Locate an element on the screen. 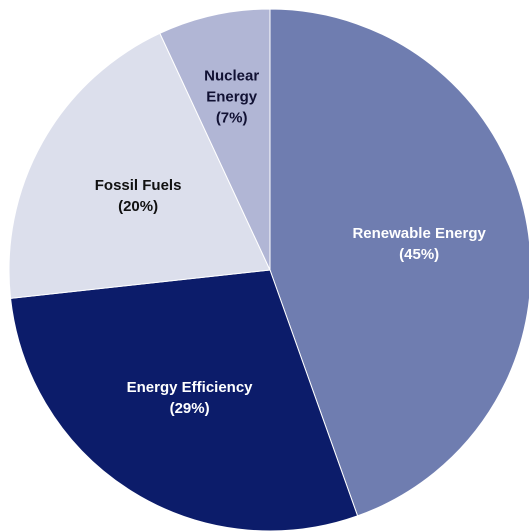 The height and width of the screenshot is (531, 529). slice-name: Energy Efficiency is located at coordinates (189, 388).